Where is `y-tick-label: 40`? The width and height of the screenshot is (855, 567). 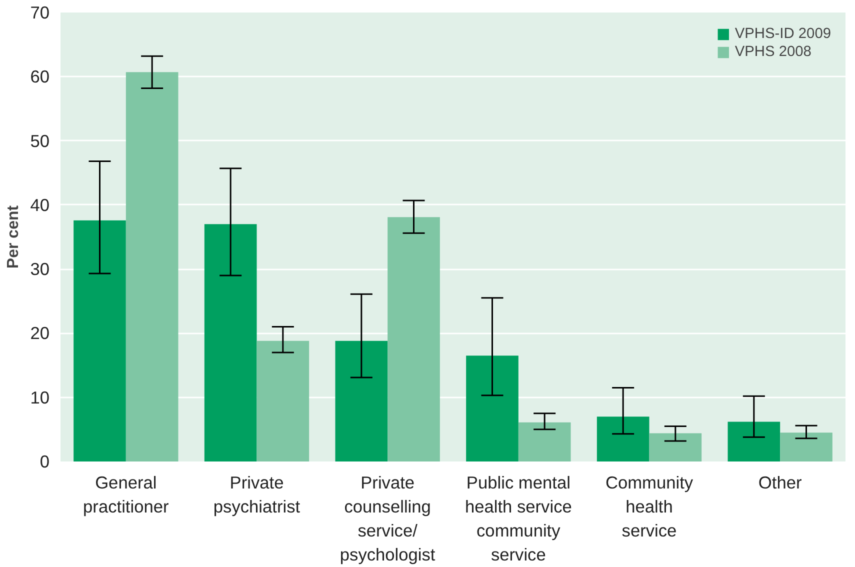 y-tick-label: 40 is located at coordinates (40, 204).